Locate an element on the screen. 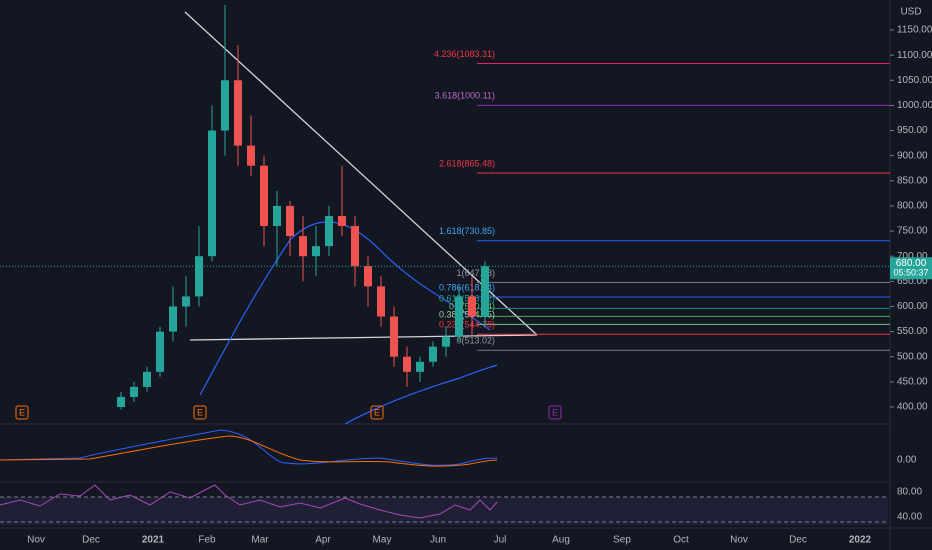 This screenshot has height=550, width=932. rsi-band is located at coordinates (444, 511).